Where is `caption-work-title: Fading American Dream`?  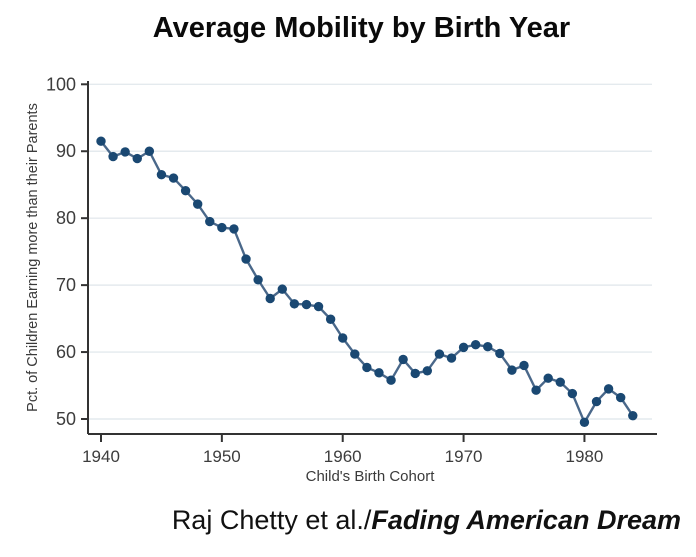
caption-work-title: Fading American Dream is located at coordinates (526, 520).